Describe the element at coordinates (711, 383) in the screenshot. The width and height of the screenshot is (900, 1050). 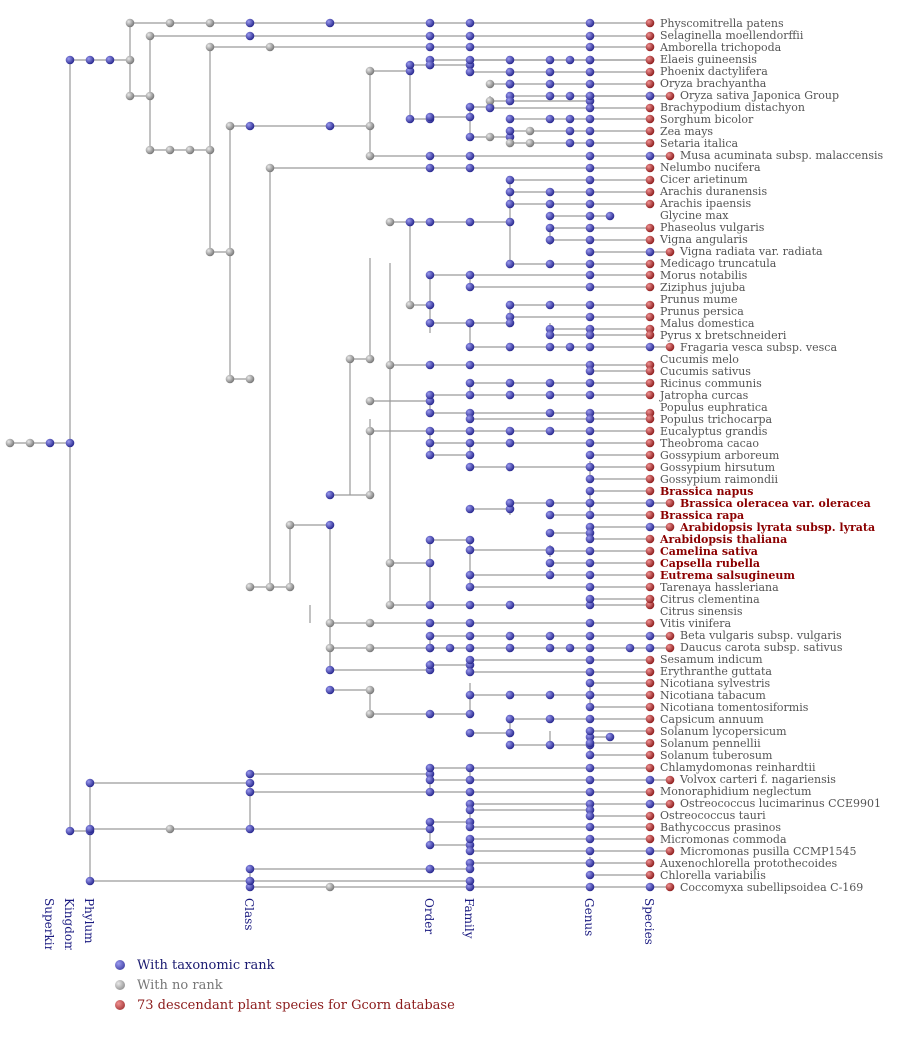
I see `species-label: Ricinus communis` at that location.